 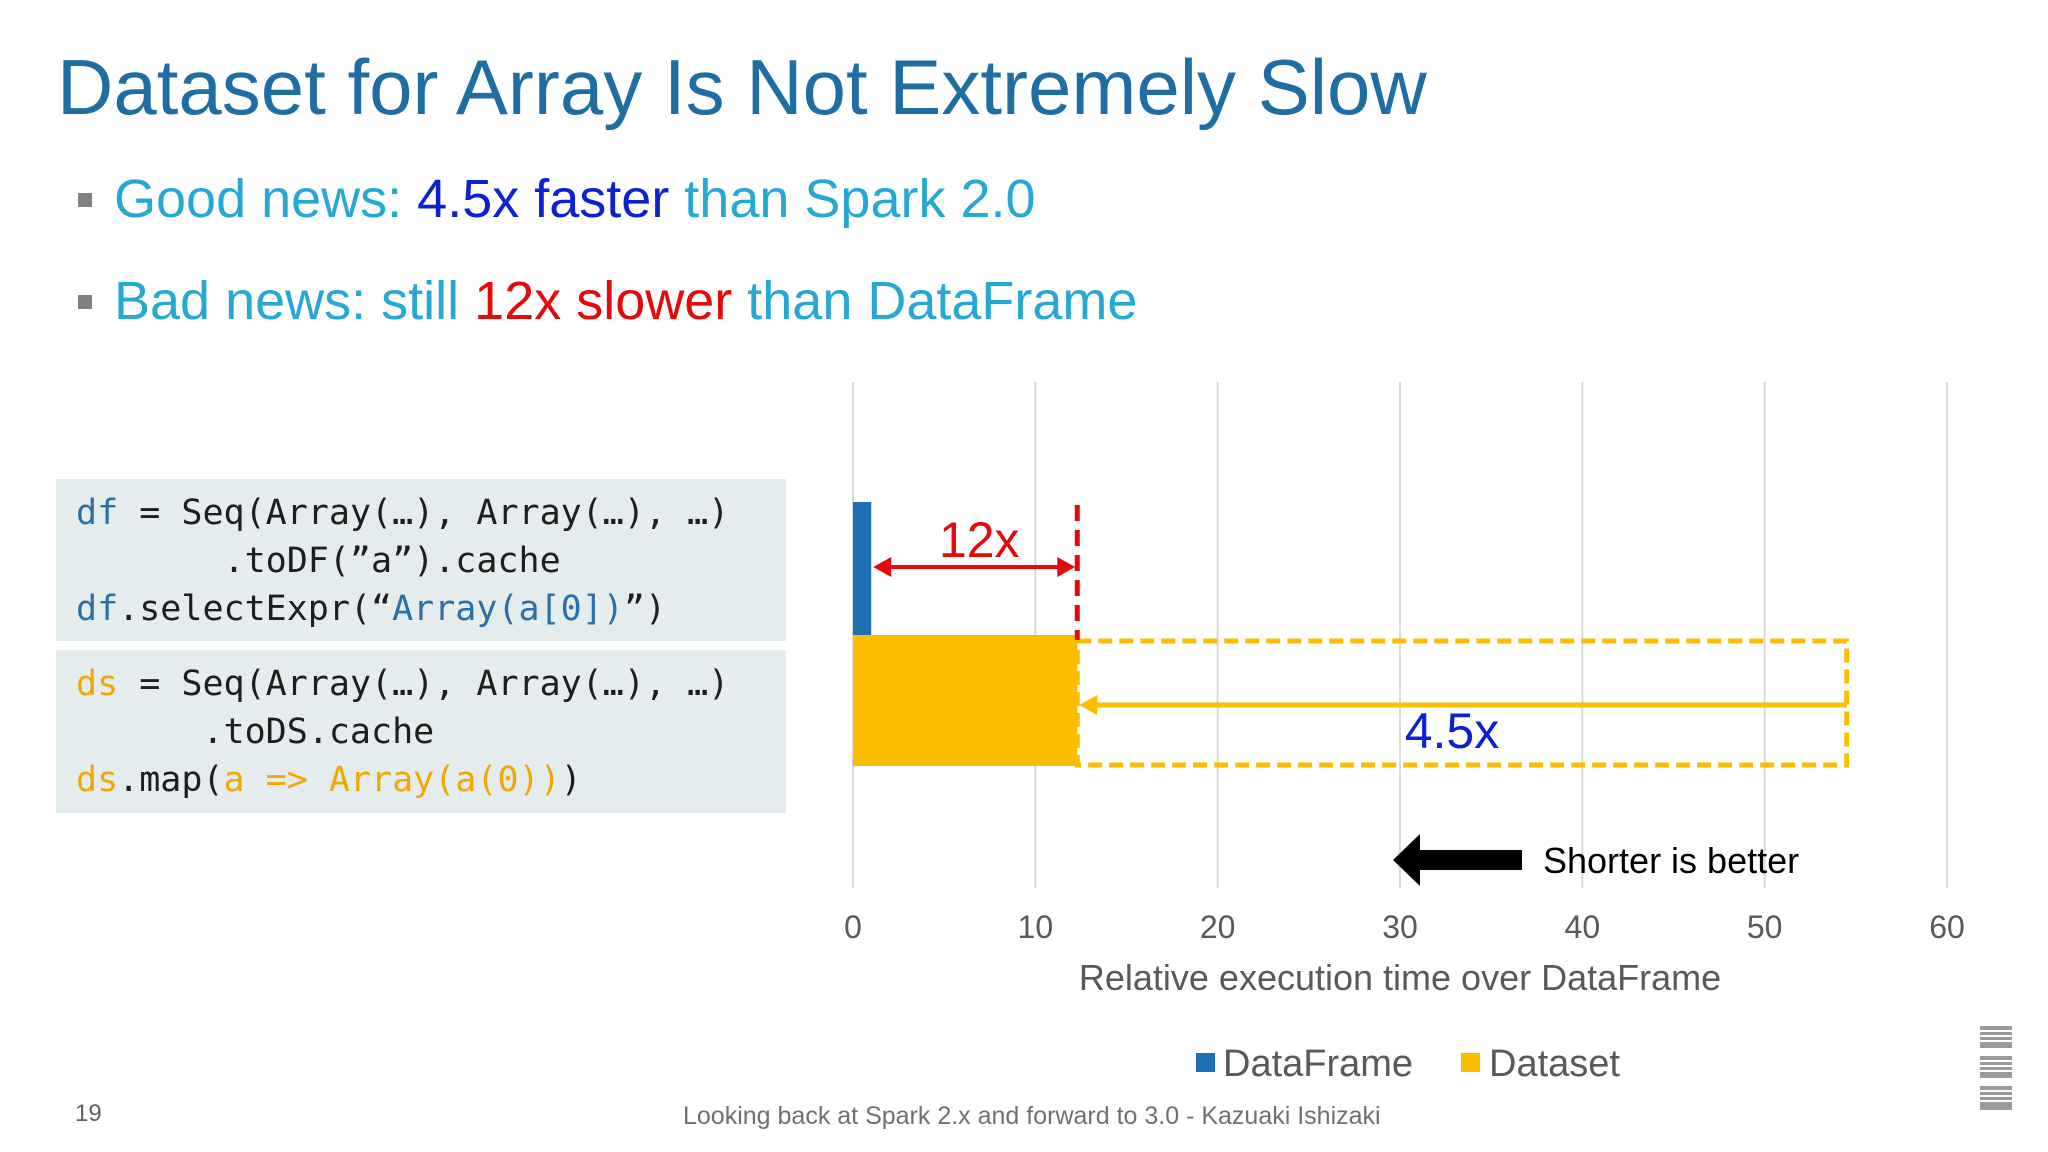 What do you see at coordinates (862, 568) in the screenshot?
I see `bar-dataframe` at bounding box center [862, 568].